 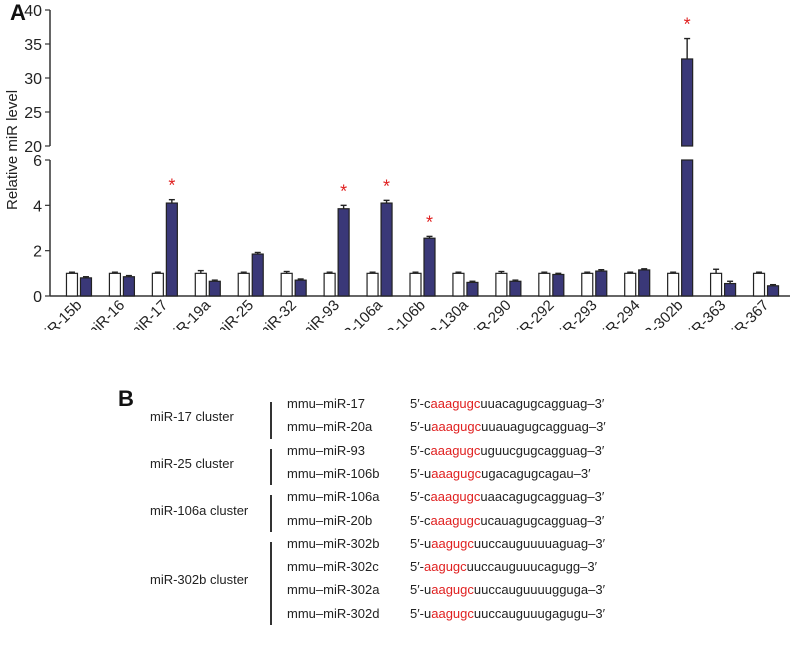 I want to click on mirna-name: mmu–miR-20a, so click(x=330, y=427).